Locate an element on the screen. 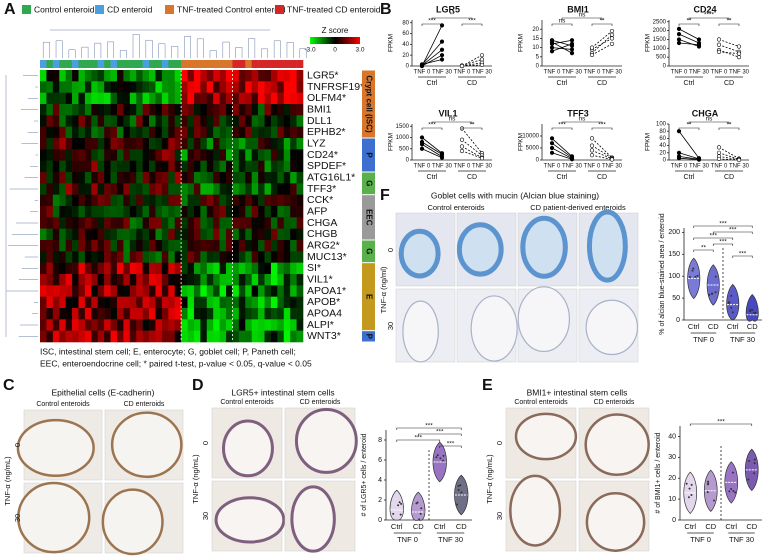  y-tick-label: 0 is located at coordinates (538, 161).